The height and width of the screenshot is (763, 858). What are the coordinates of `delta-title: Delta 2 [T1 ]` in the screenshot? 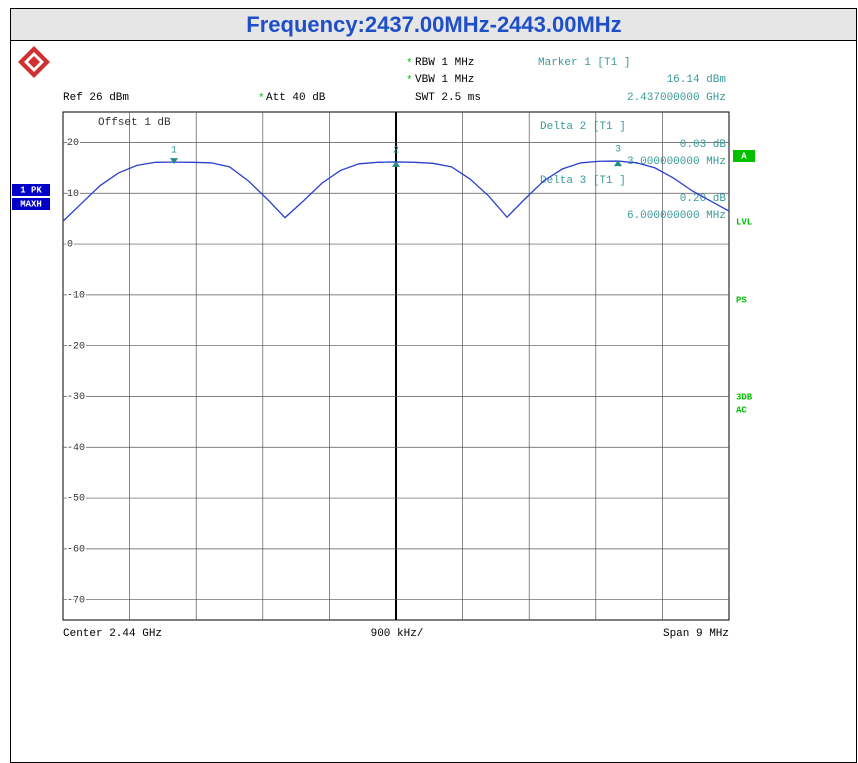 It's located at (583, 127).